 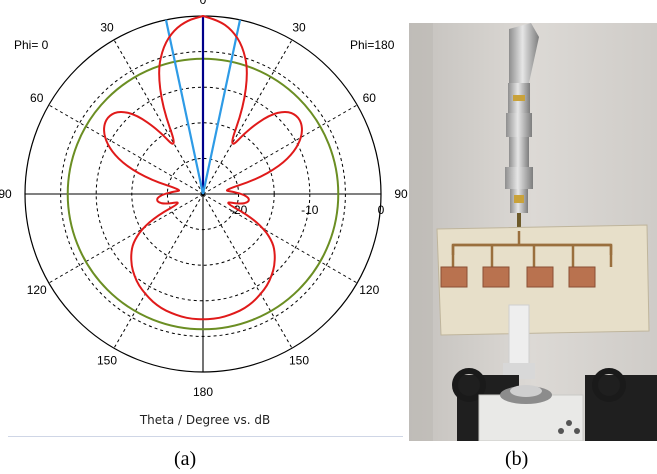 What do you see at coordinates (37, 98) in the screenshot?
I see `angle-label-300: 60` at bounding box center [37, 98].